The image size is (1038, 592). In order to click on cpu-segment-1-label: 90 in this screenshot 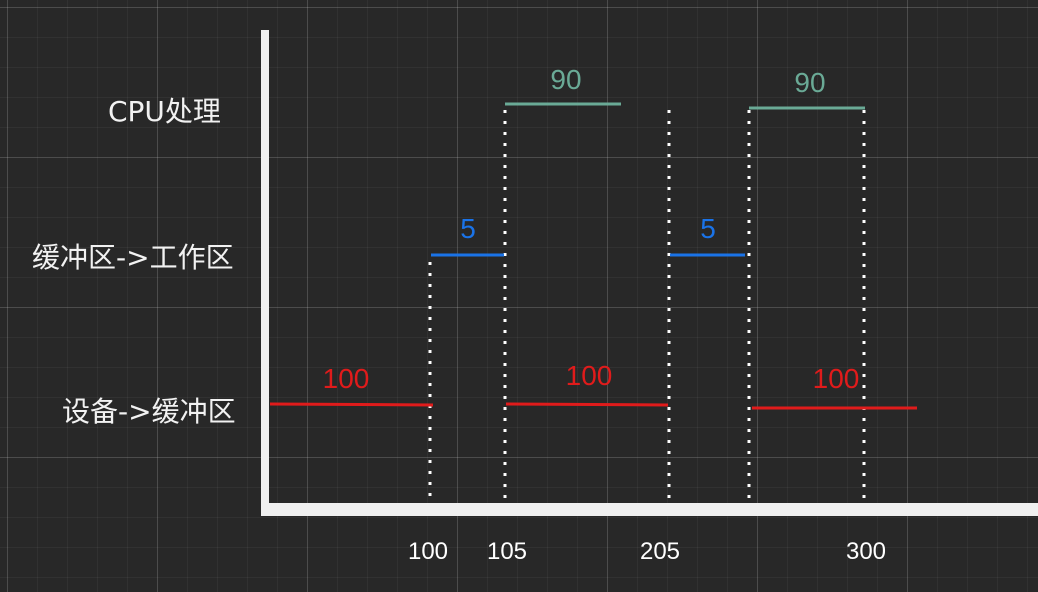, I will do `click(566, 79)`.